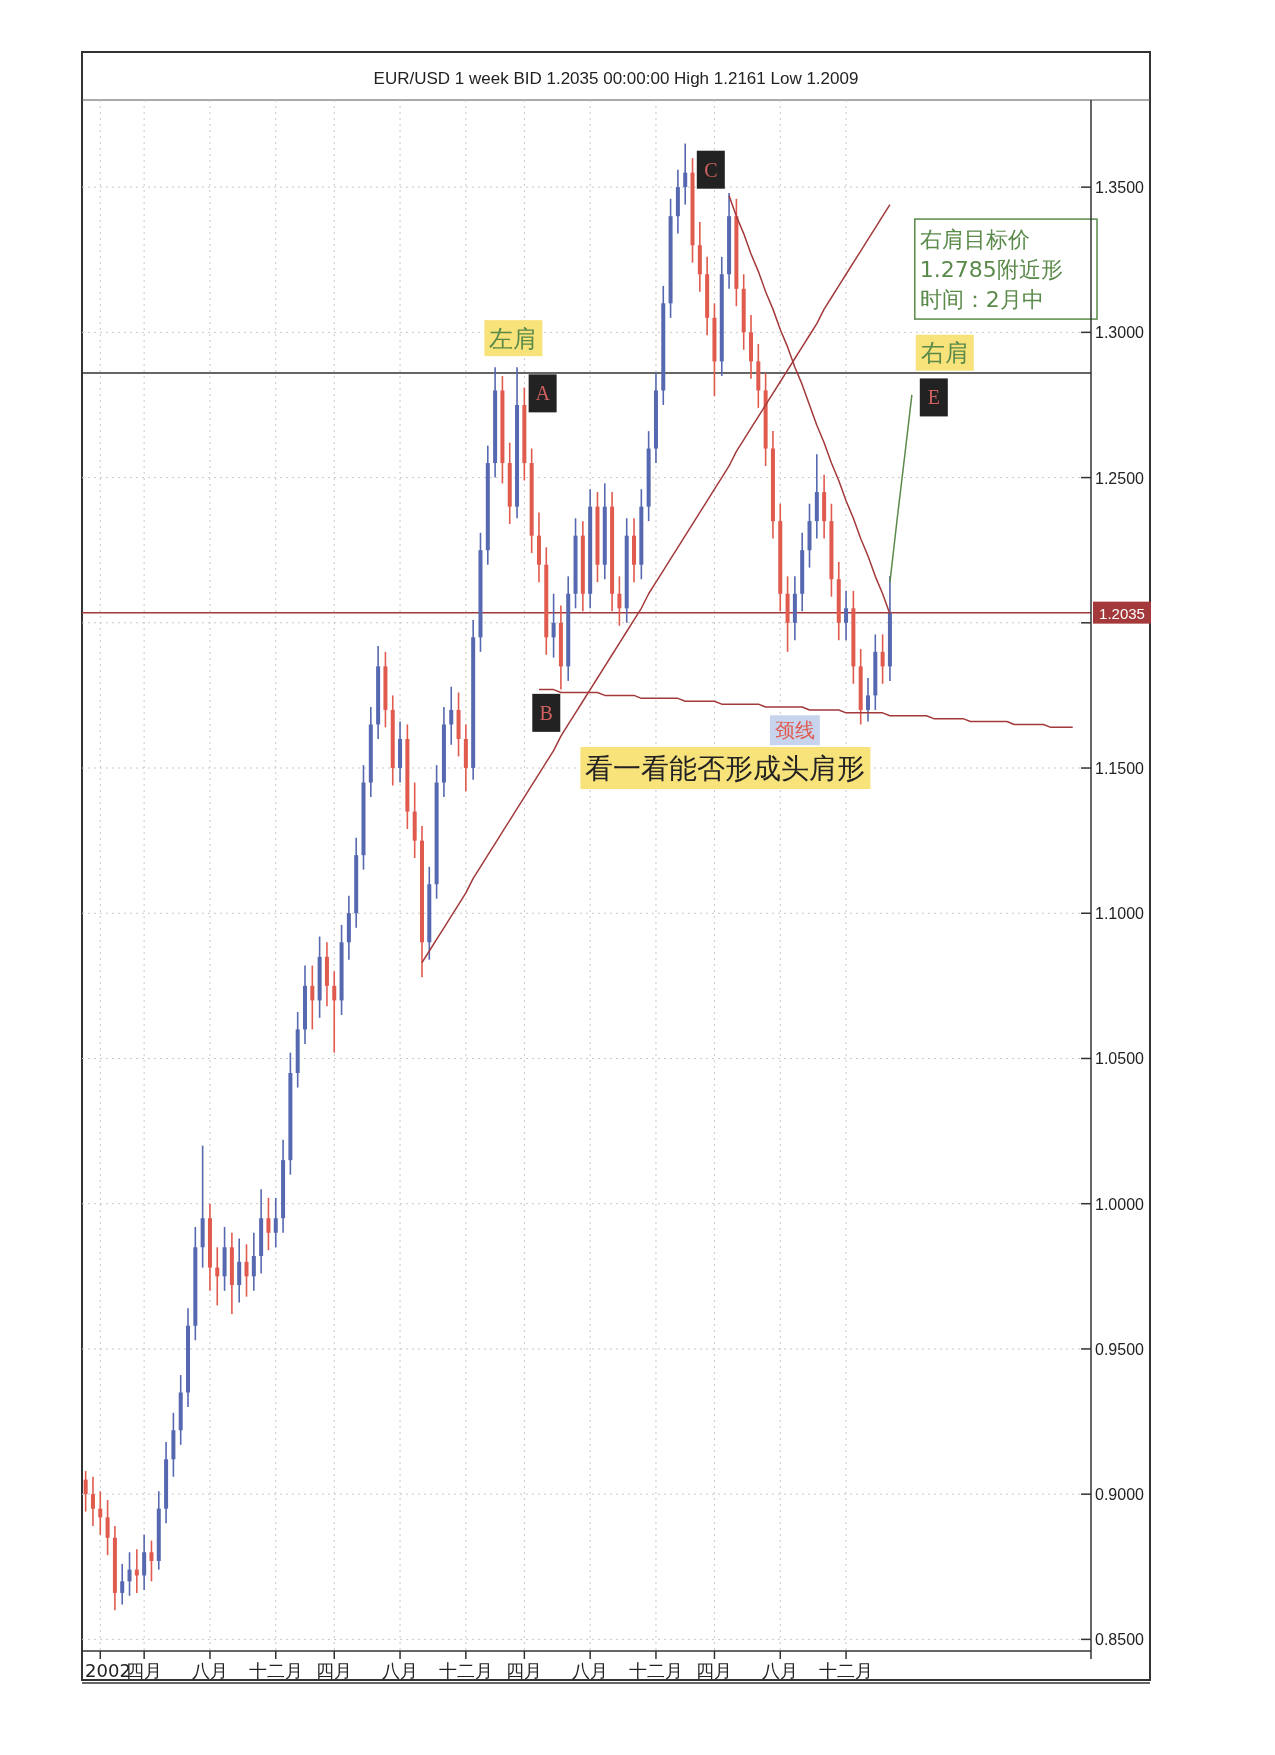 Image resolution: width=1275 pixels, height=1755 pixels. Describe the element at coordinates (1120, 333) in the screenshot. I see `y-tick-label: 1.3000` at that location.